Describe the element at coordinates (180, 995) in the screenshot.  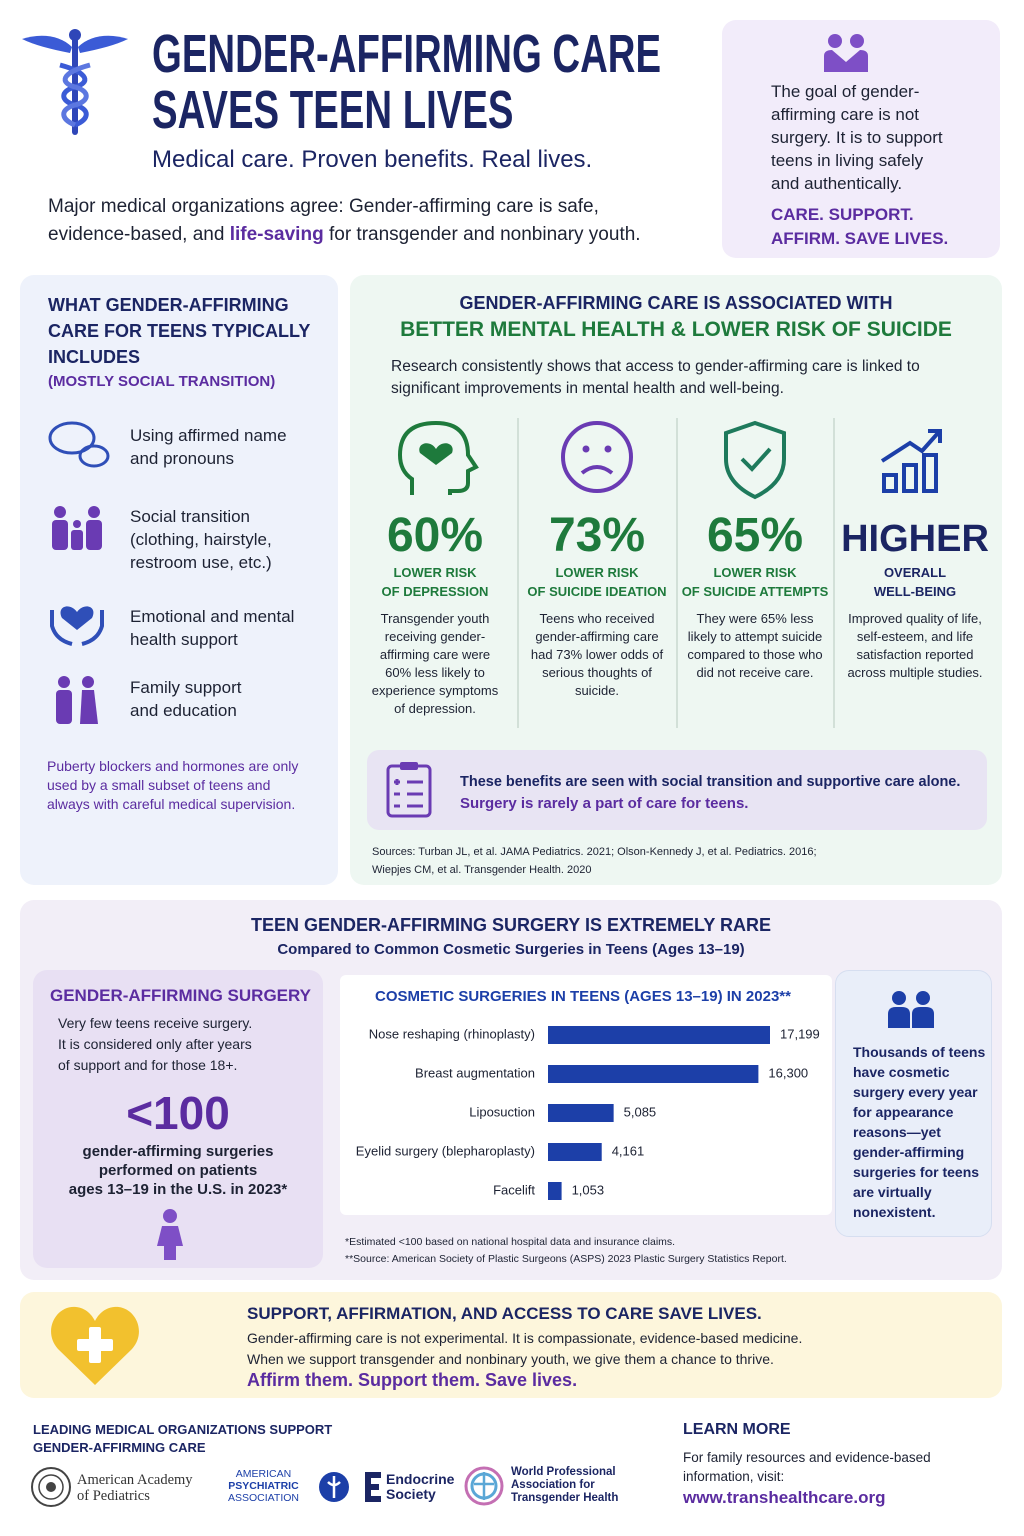
I see `surgery-title: GENDER-AFFIRMING SURGERY` at that location.